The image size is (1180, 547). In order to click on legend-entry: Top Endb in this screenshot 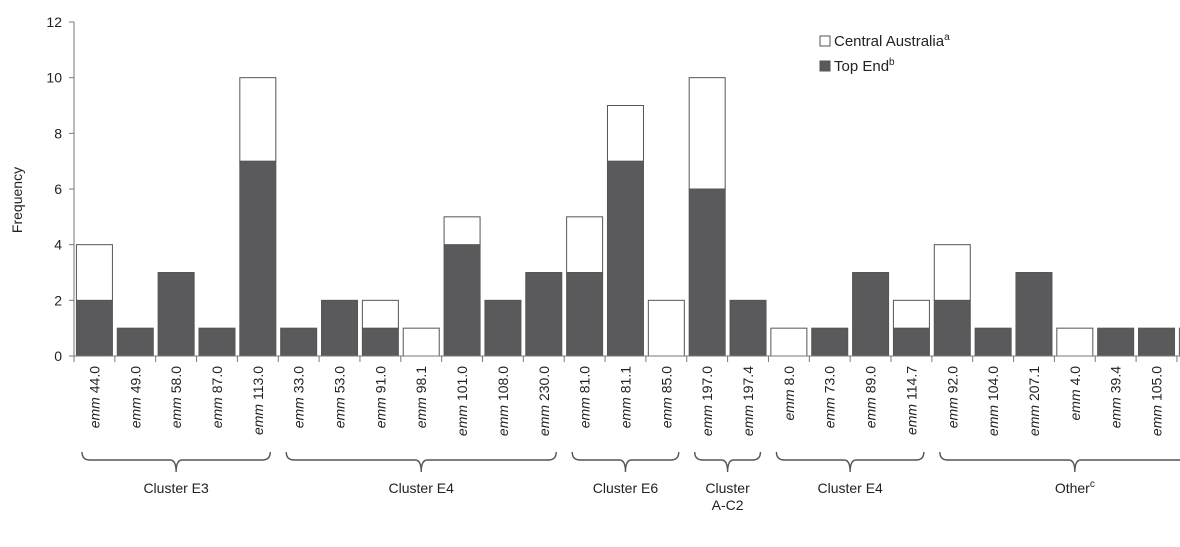, I will do `click(864, 66)`.